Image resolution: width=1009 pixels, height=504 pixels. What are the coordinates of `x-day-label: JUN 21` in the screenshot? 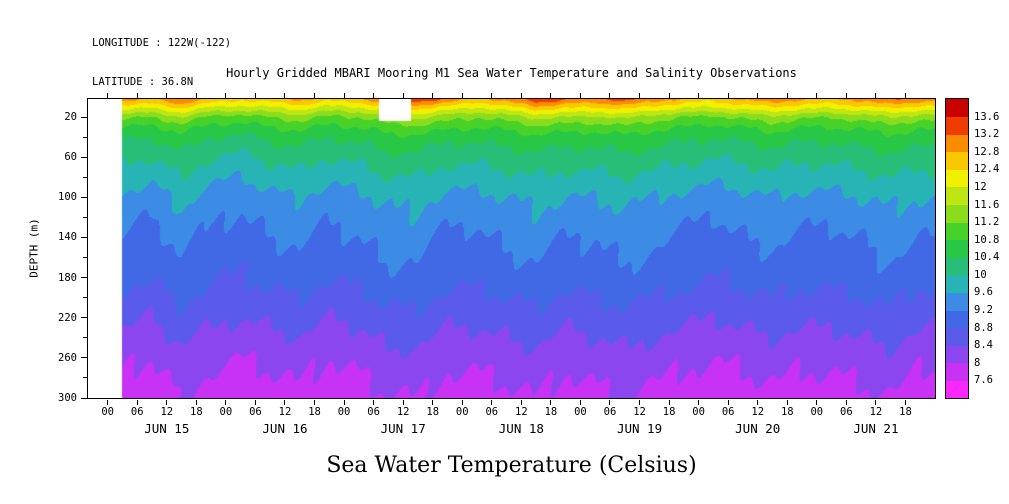 It's located at (876, 428).